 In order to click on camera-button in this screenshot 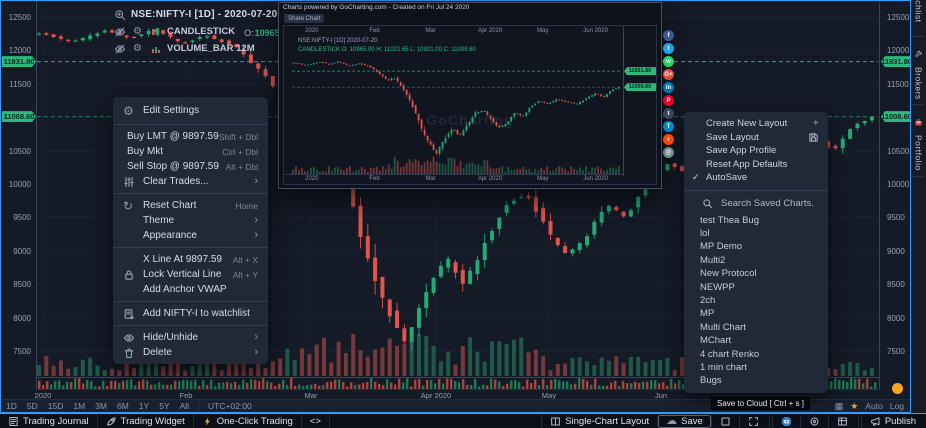, I will do `click(785, 421)`.